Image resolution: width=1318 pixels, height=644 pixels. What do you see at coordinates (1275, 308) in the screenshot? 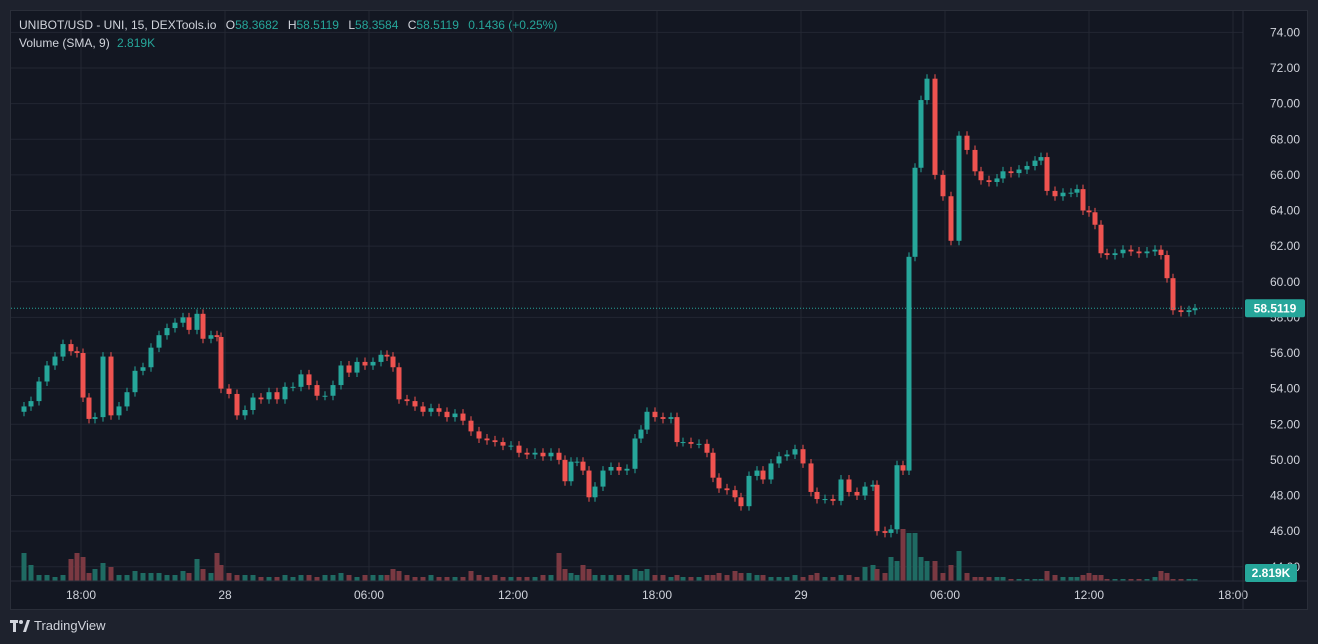
I see `last-price-label: 58.5119` at bounding box center [1275, 308].